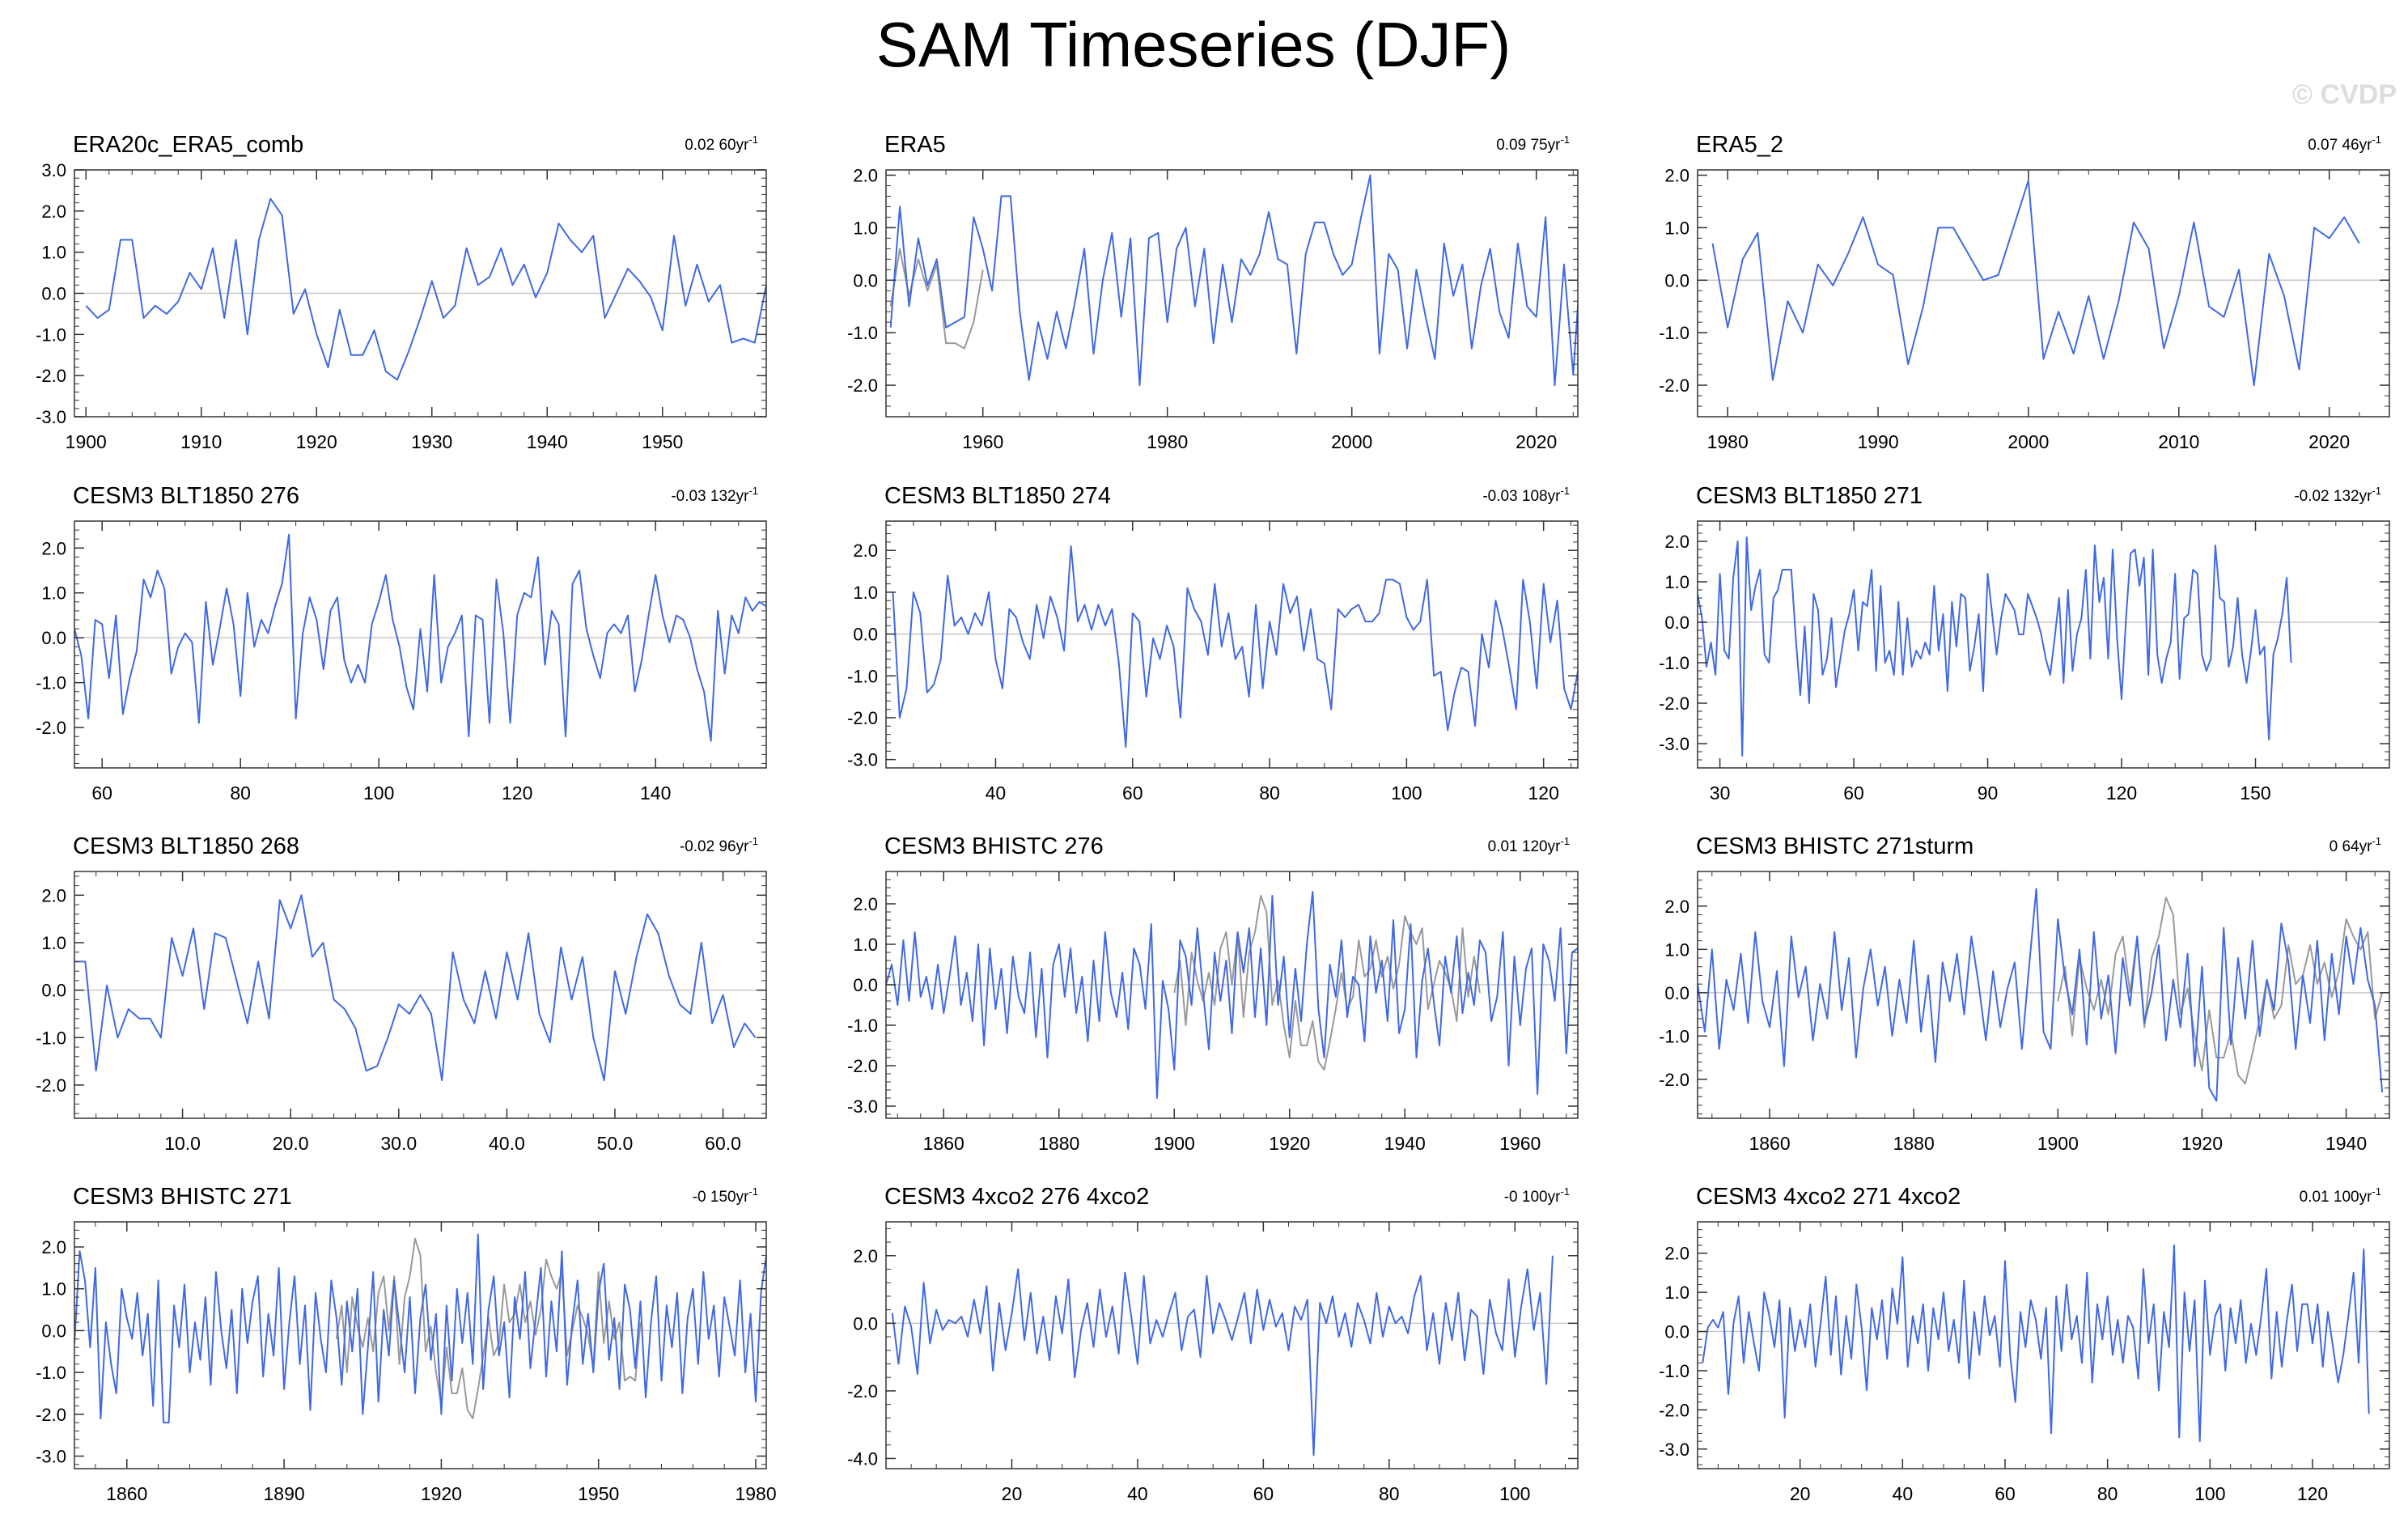  What do you see at coordinates (598, 1494) in the screenshot?
I see `x-tick-label: 1950` at bounding box center [598, 1494].